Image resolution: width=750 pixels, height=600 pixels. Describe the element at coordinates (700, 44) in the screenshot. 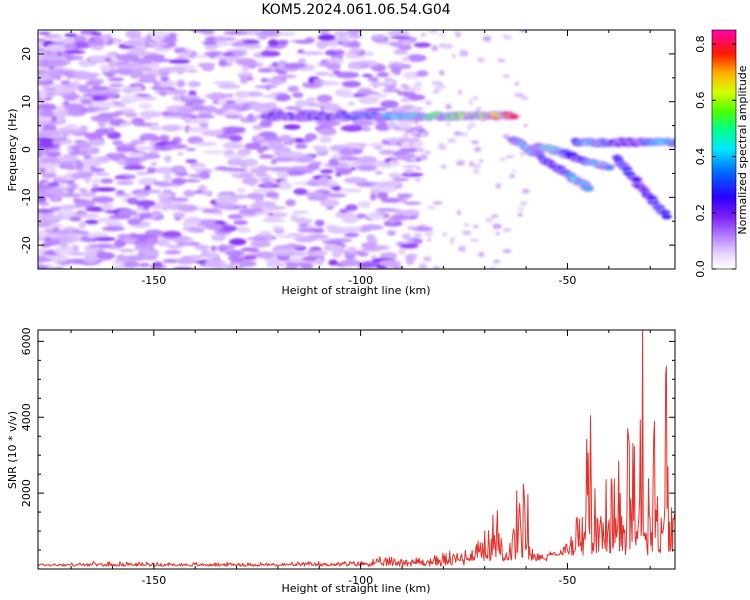

I see `colorbar-tick-label: 0.8` at that location.